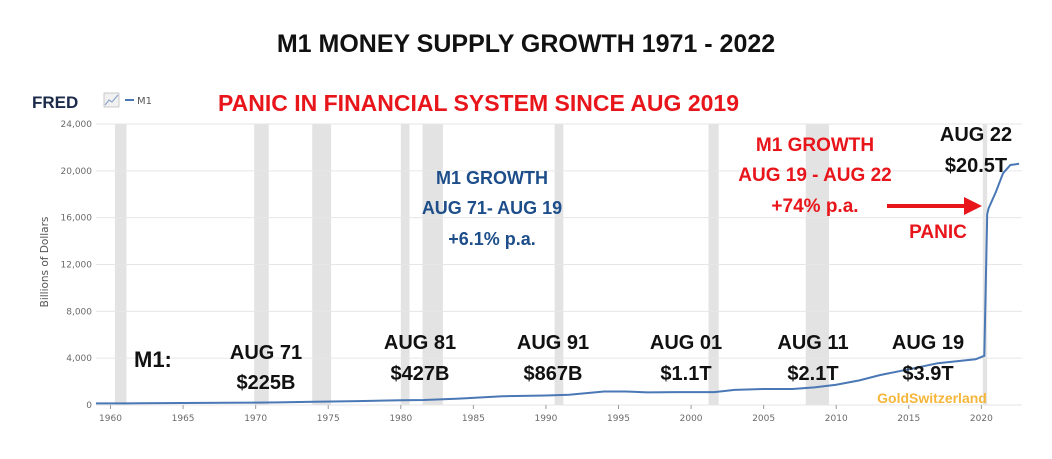  Describe the element at coordinates (908, 419) in the screenshot. I see `x-tick-label: 2015` at that location.